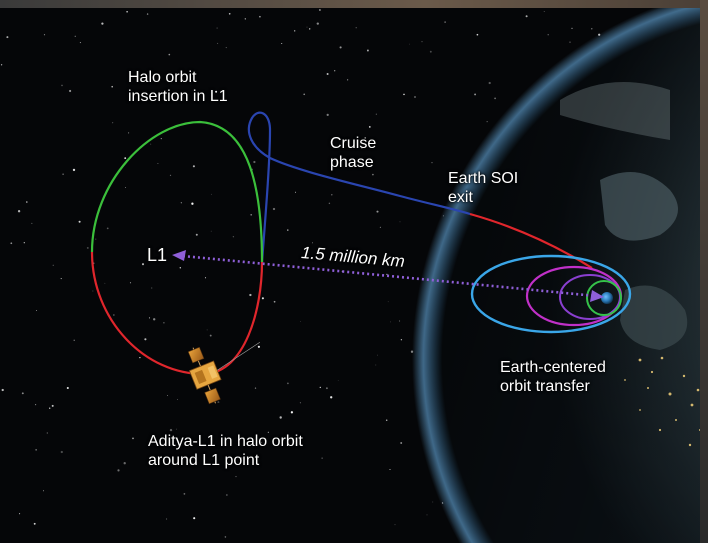  I want to click on spacecraft-icon, so click(224, 373).